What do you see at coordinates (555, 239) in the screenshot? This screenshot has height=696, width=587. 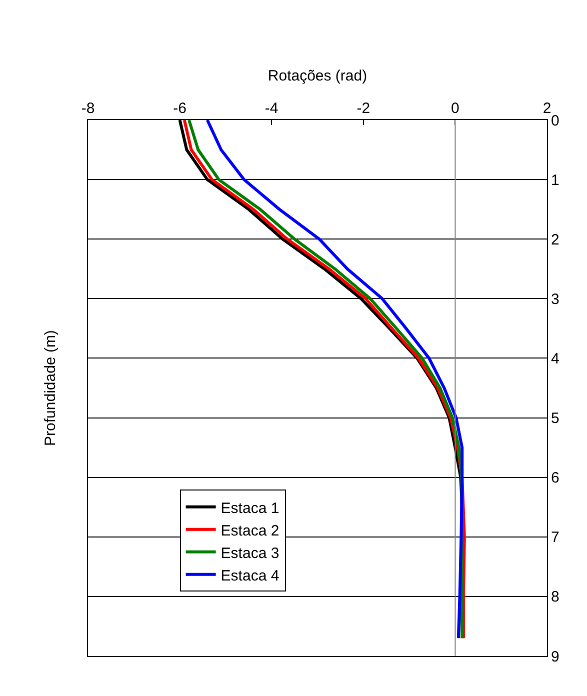 I see `y-tick-label: 2` at bounding box center [555, 239].